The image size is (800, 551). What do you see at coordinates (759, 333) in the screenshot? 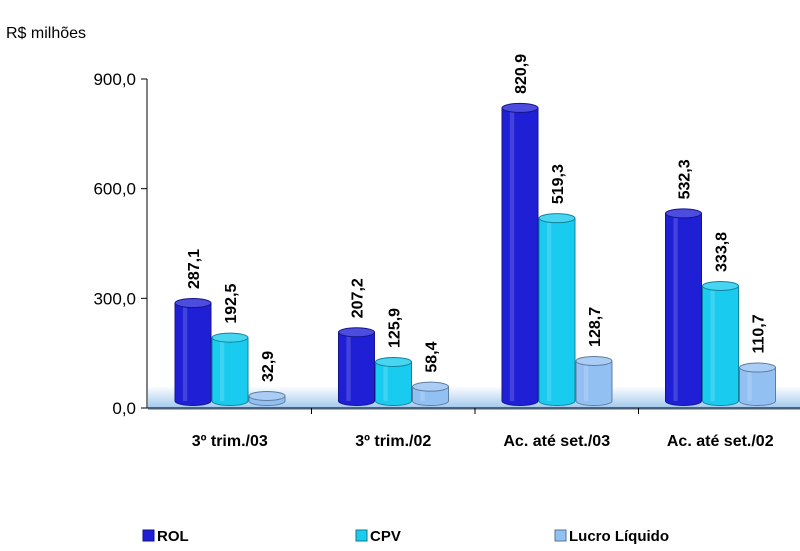
I see `data-label: 110,7` at bounding box center [759, 333].